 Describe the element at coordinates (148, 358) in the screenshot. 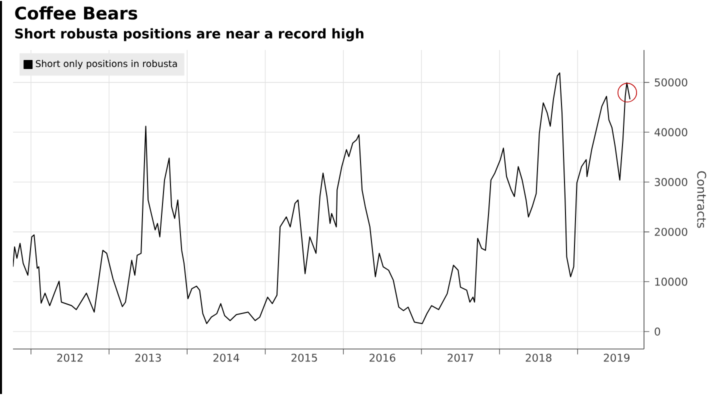

I see `x-tick-label: 2013` at that location.